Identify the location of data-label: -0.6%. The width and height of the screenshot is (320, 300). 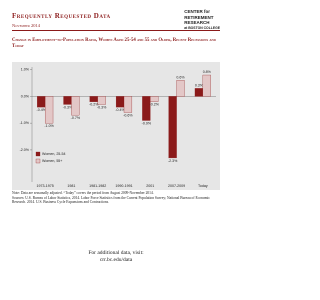
(128, 115).